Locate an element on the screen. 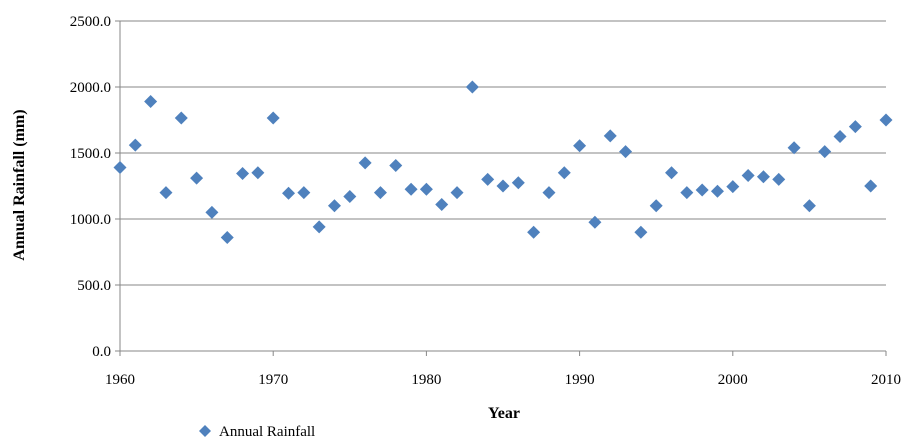  data-point-1999 is located at coordinates (717, 191).